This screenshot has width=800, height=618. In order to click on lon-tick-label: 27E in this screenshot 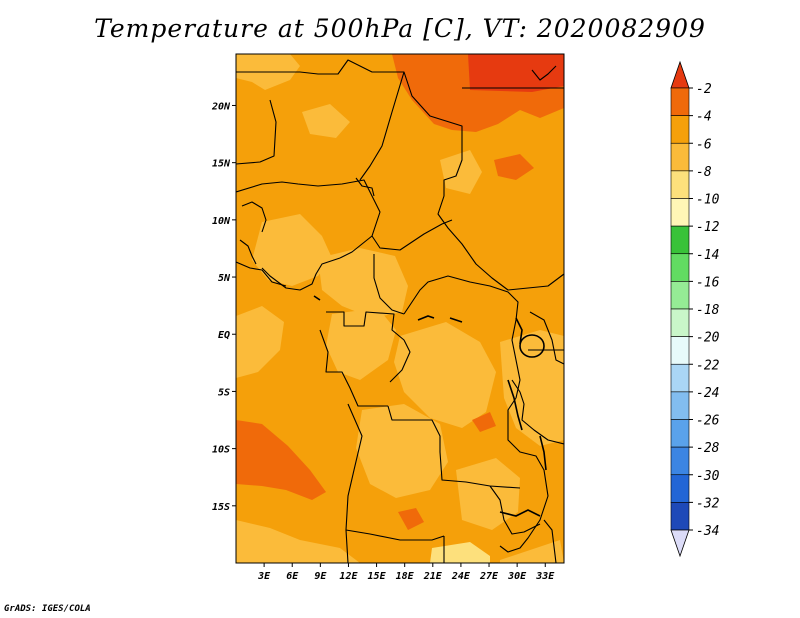, I will do `click(489, 576)`.